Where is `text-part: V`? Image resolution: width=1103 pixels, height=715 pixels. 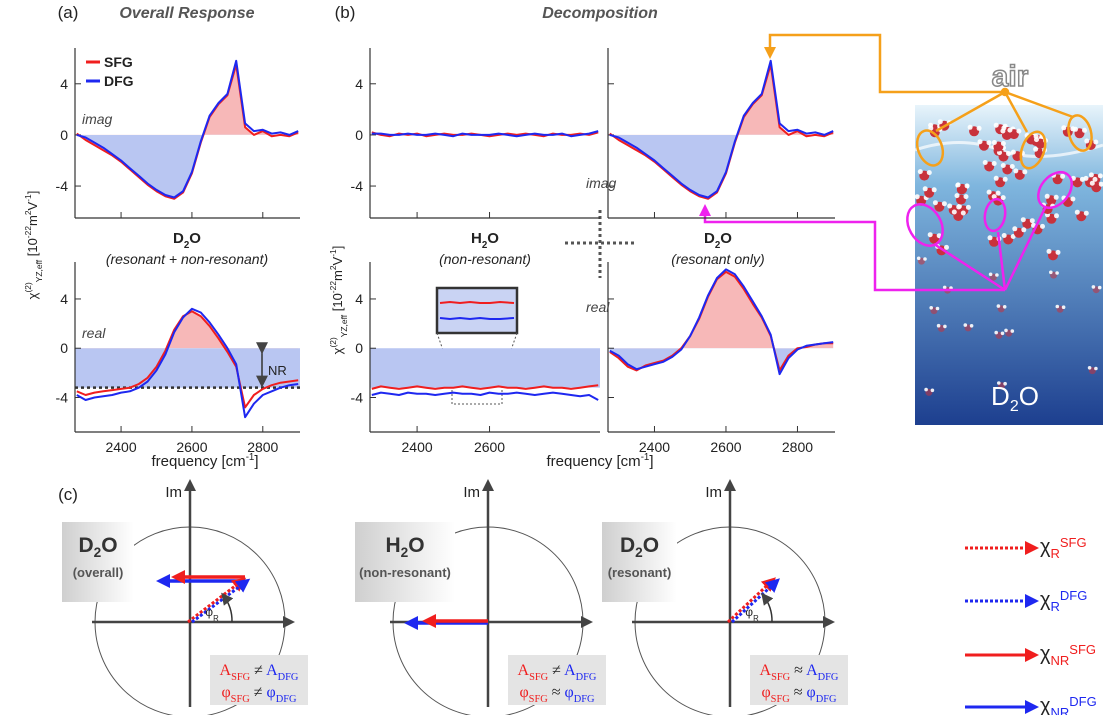 text-part: V is located at coordinates (32, 205).